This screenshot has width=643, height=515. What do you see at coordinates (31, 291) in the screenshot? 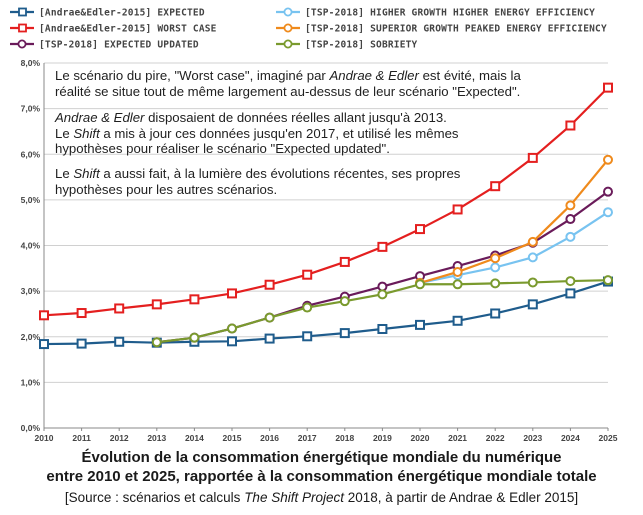
I see `y-tick-label: 3,0%` at bounding box center [31, 291].